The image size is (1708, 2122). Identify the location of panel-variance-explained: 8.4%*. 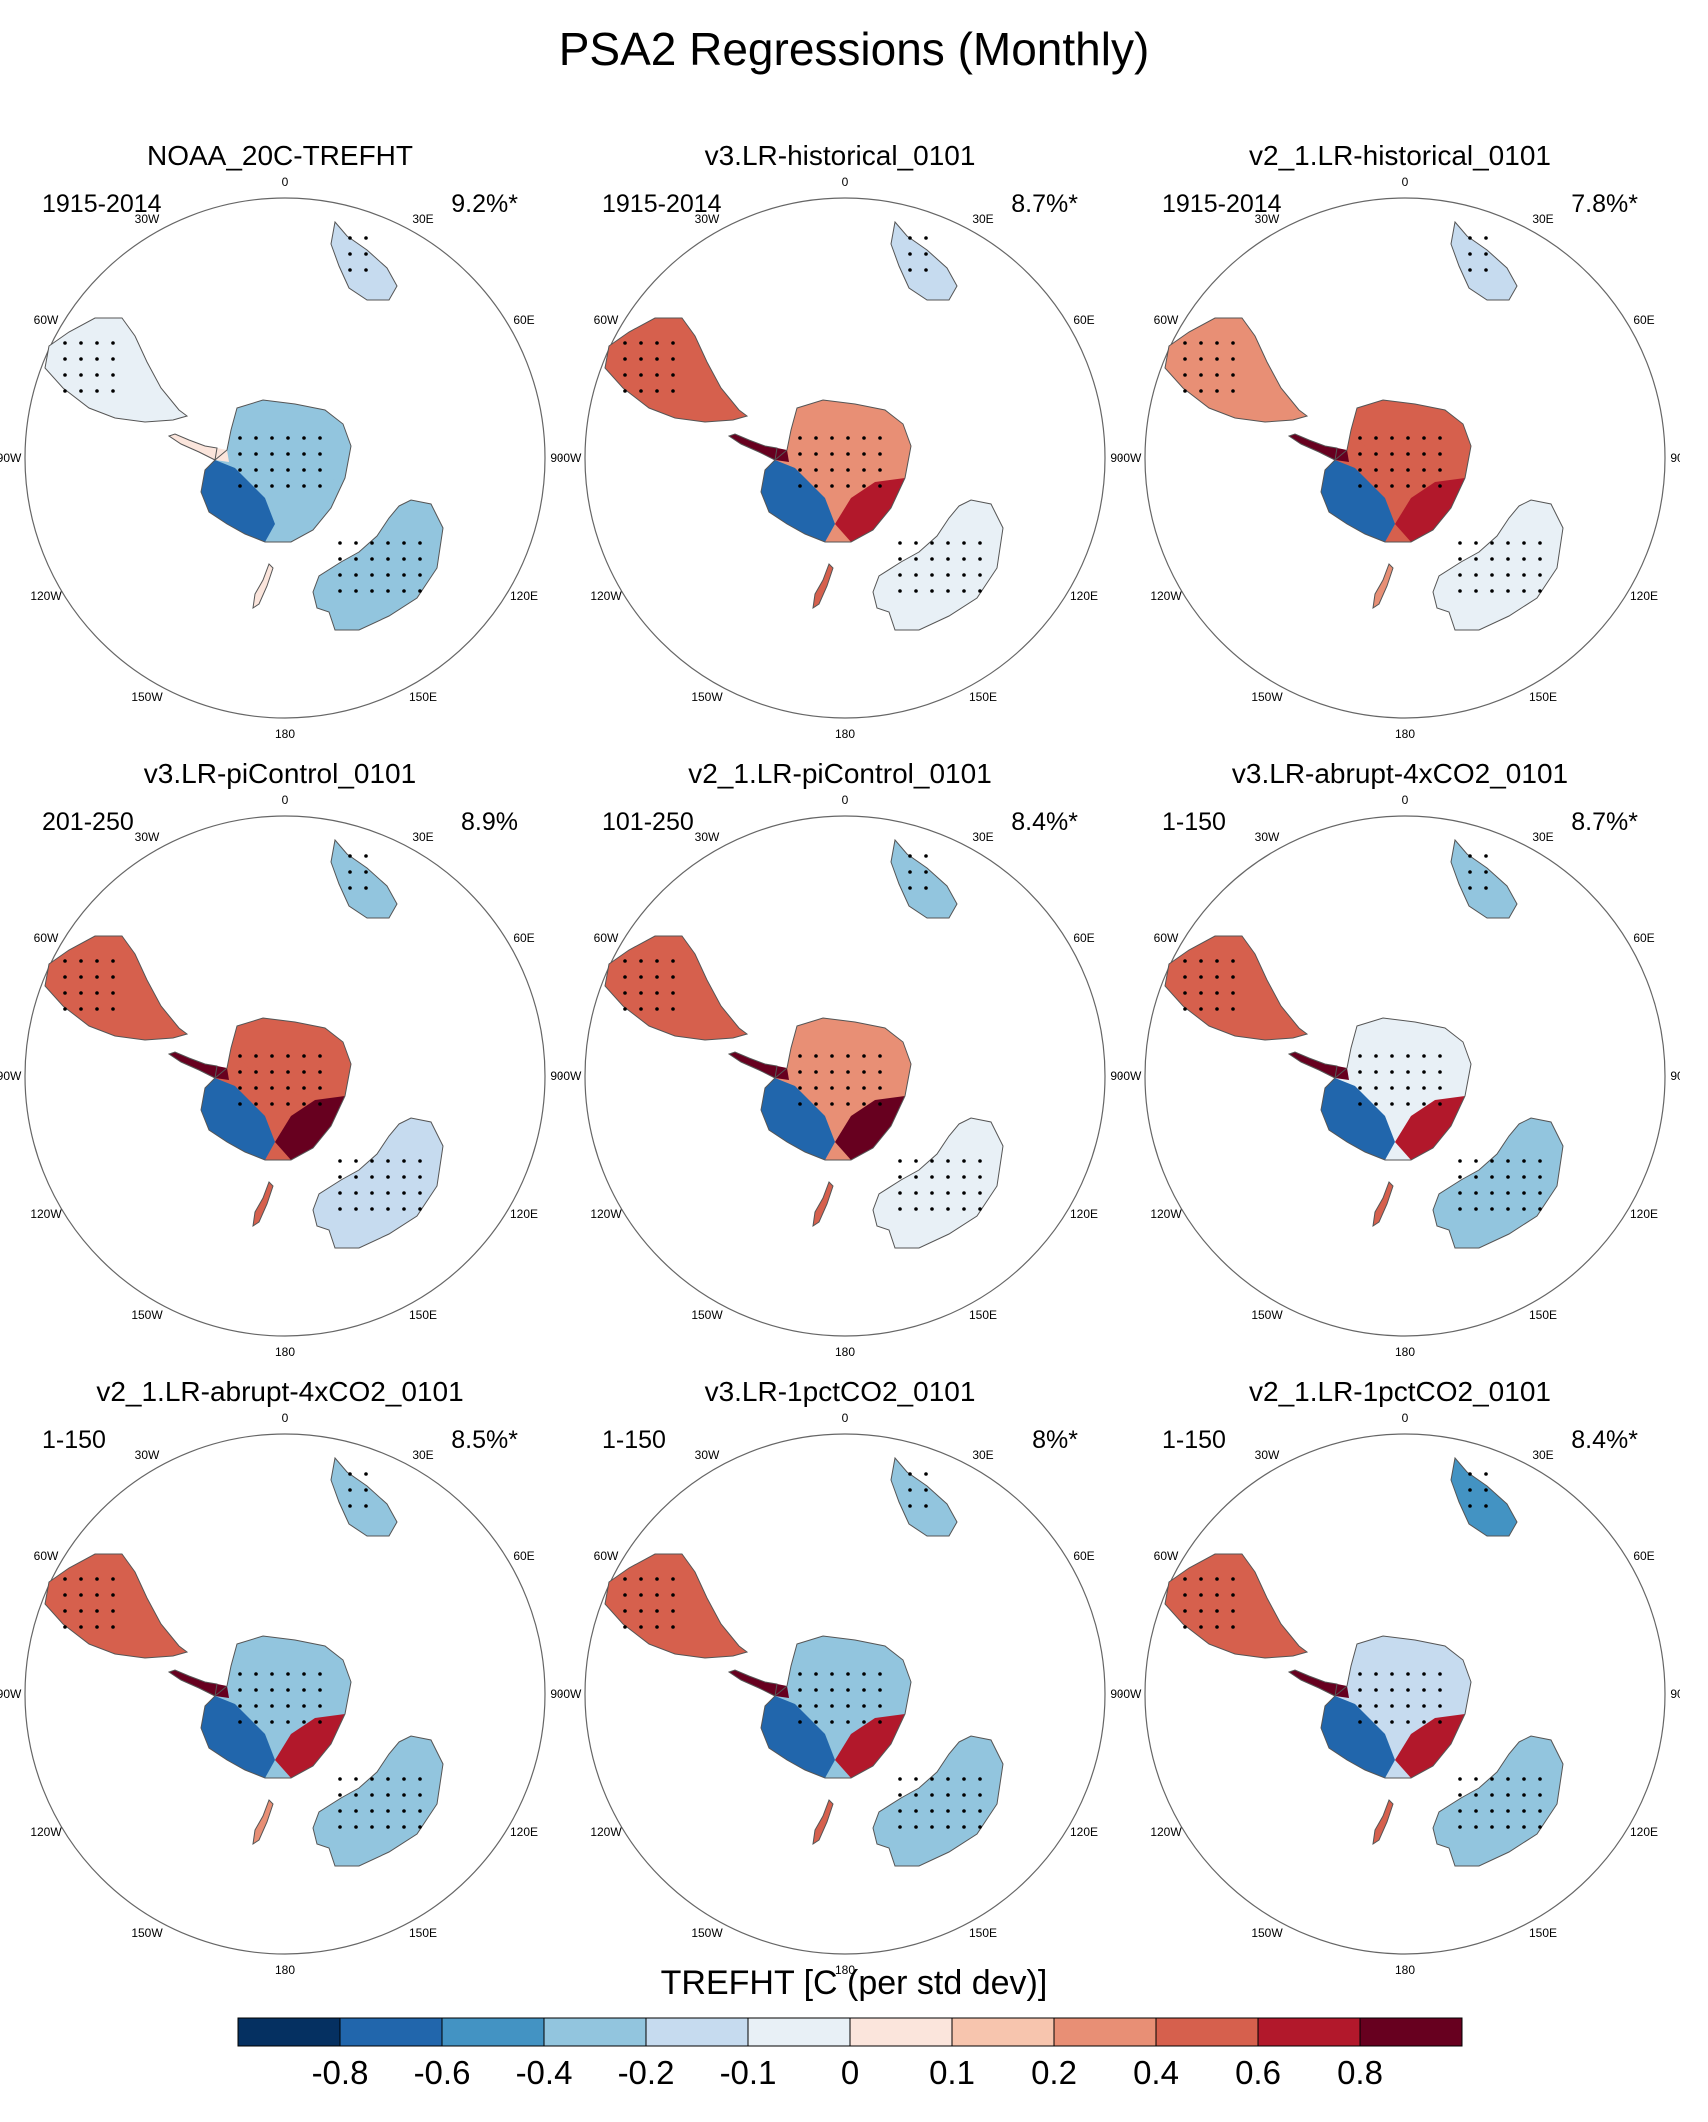
(1044, 822).